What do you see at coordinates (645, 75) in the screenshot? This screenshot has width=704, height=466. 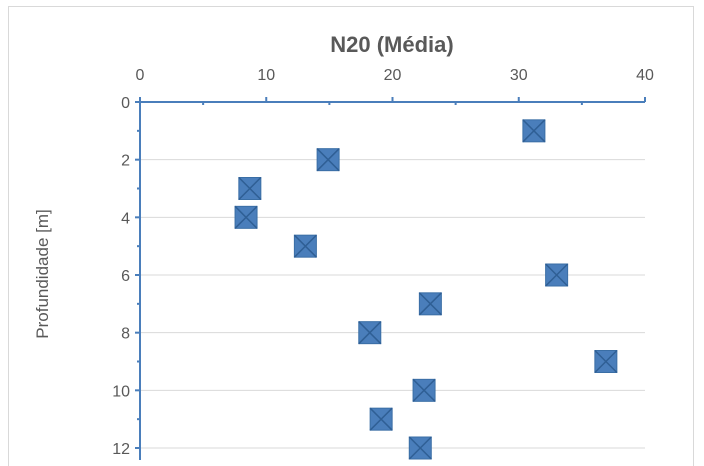 I see `x-tick-label: 40` at bounding box center [645, 75].